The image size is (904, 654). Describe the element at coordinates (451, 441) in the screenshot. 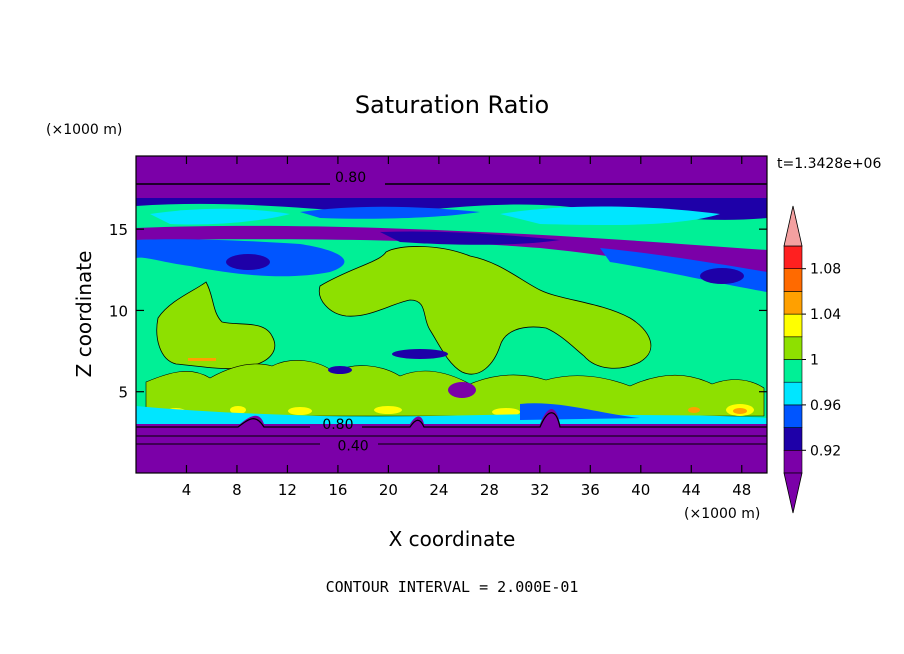

I see `lower-purple-band` at that location.